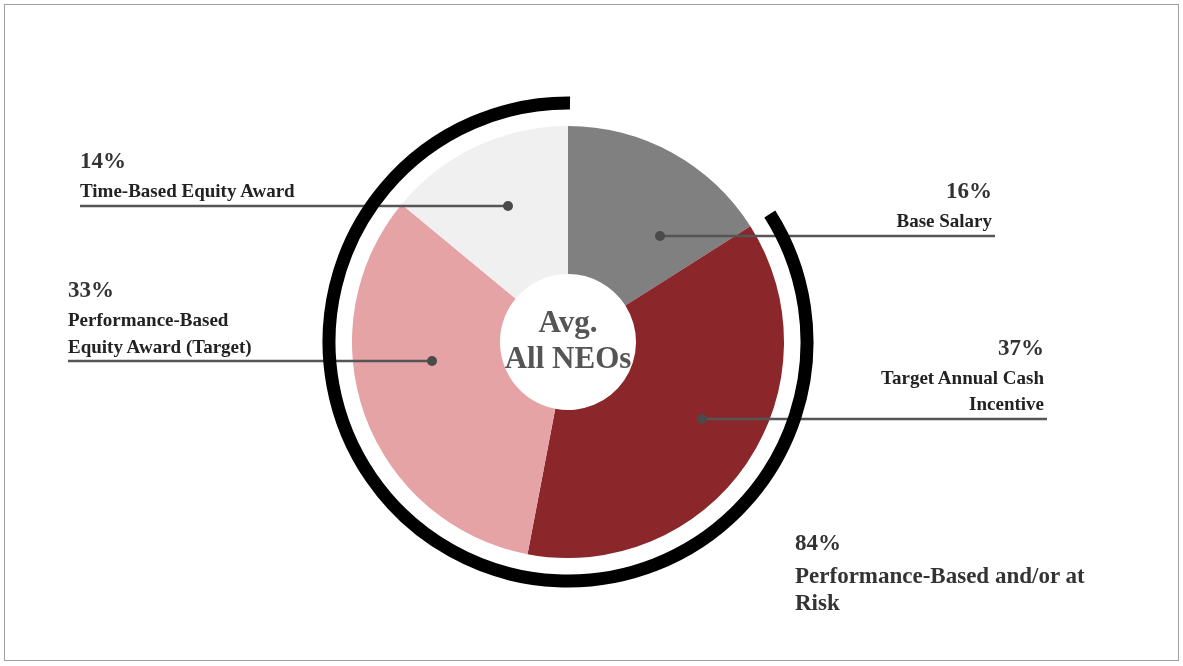  Describe the element at coordinates (188, 190) in the screenshot. I see `slice-label: Time-Based Equity Award` at that location.